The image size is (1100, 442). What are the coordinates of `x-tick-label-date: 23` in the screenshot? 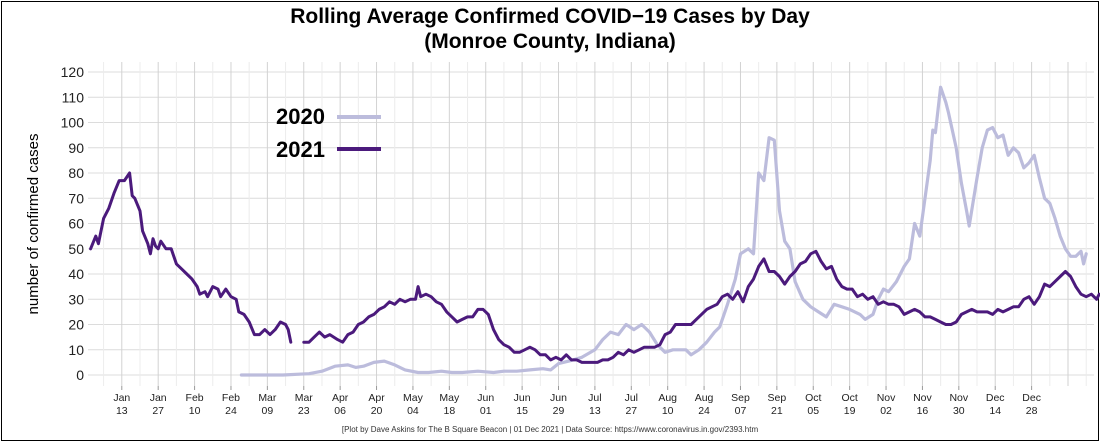 It's located at (304, 411).